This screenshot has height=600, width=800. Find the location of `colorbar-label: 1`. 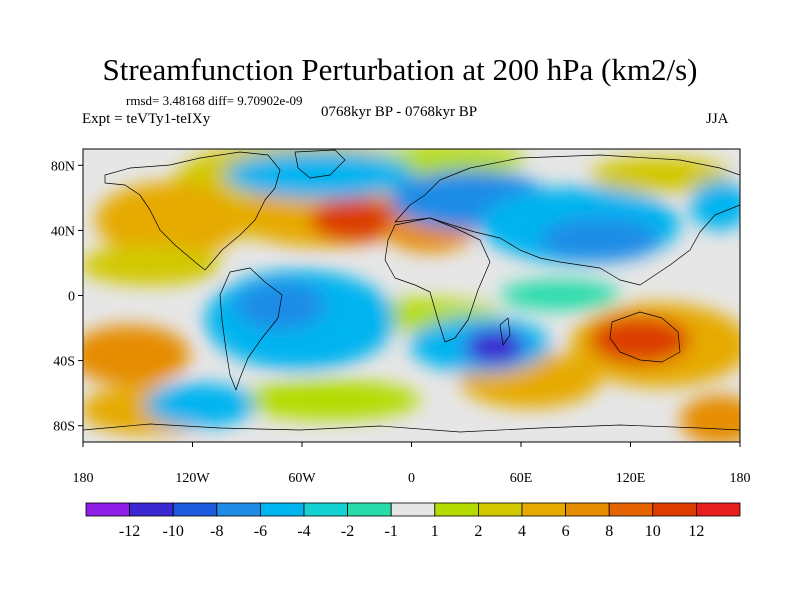

colorbar-label: 1 is located at coordinates (435, 531).